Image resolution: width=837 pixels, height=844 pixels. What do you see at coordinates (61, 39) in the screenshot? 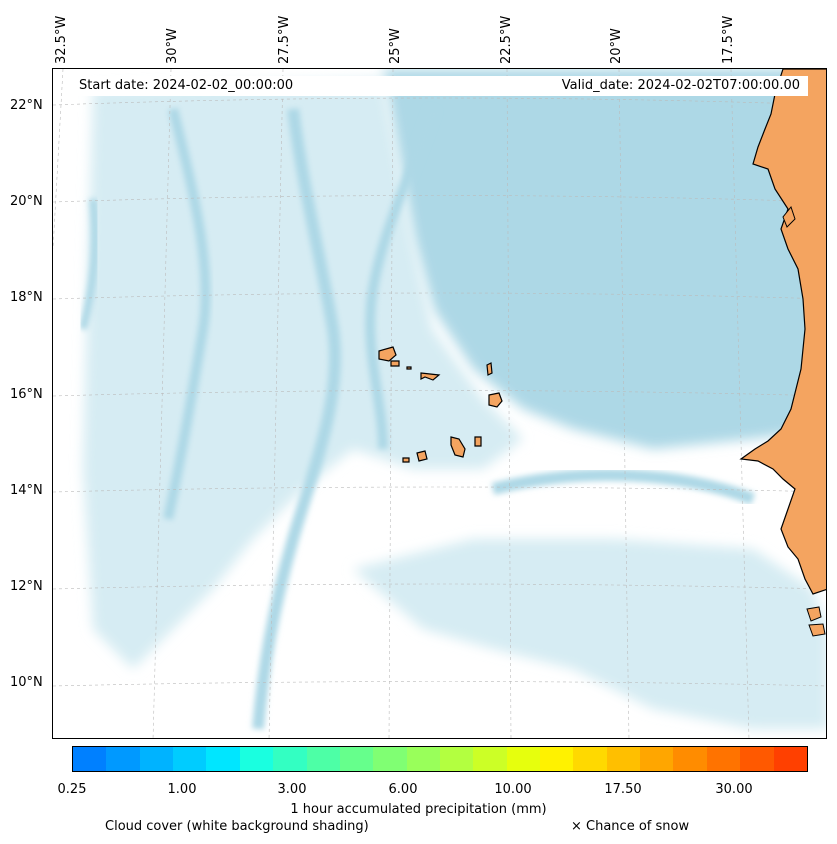
I see `longitude-label: 32.5°W` at bounding box center [61, 39].